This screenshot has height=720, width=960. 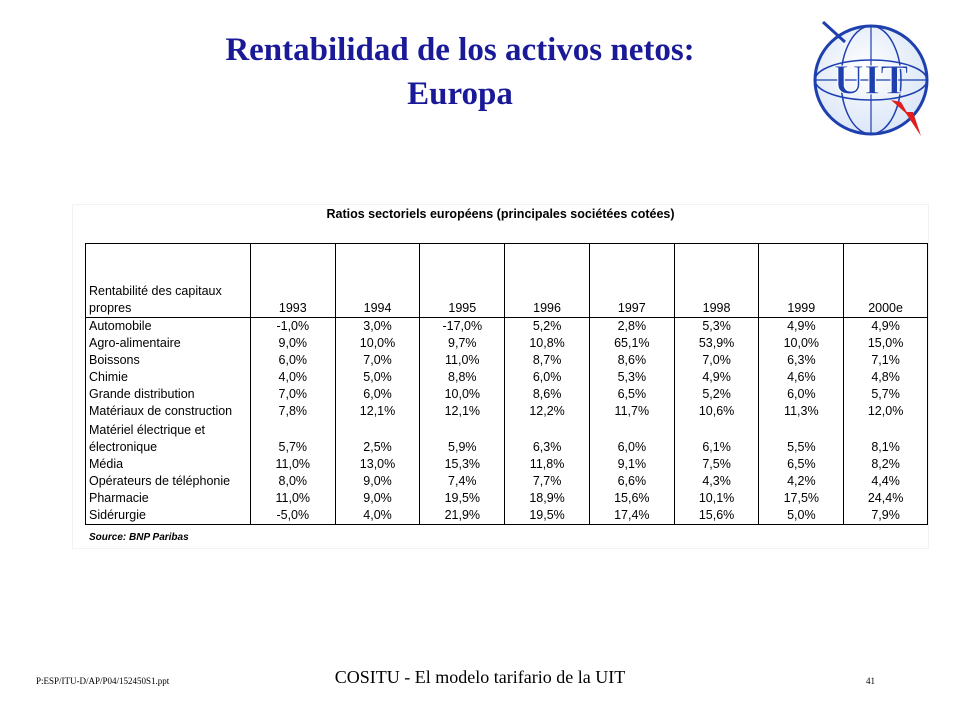 What do you see at coordinates (168, 377) in the screenshot?
I see `sector-label: Chimie` at bounding box center [168, 377].